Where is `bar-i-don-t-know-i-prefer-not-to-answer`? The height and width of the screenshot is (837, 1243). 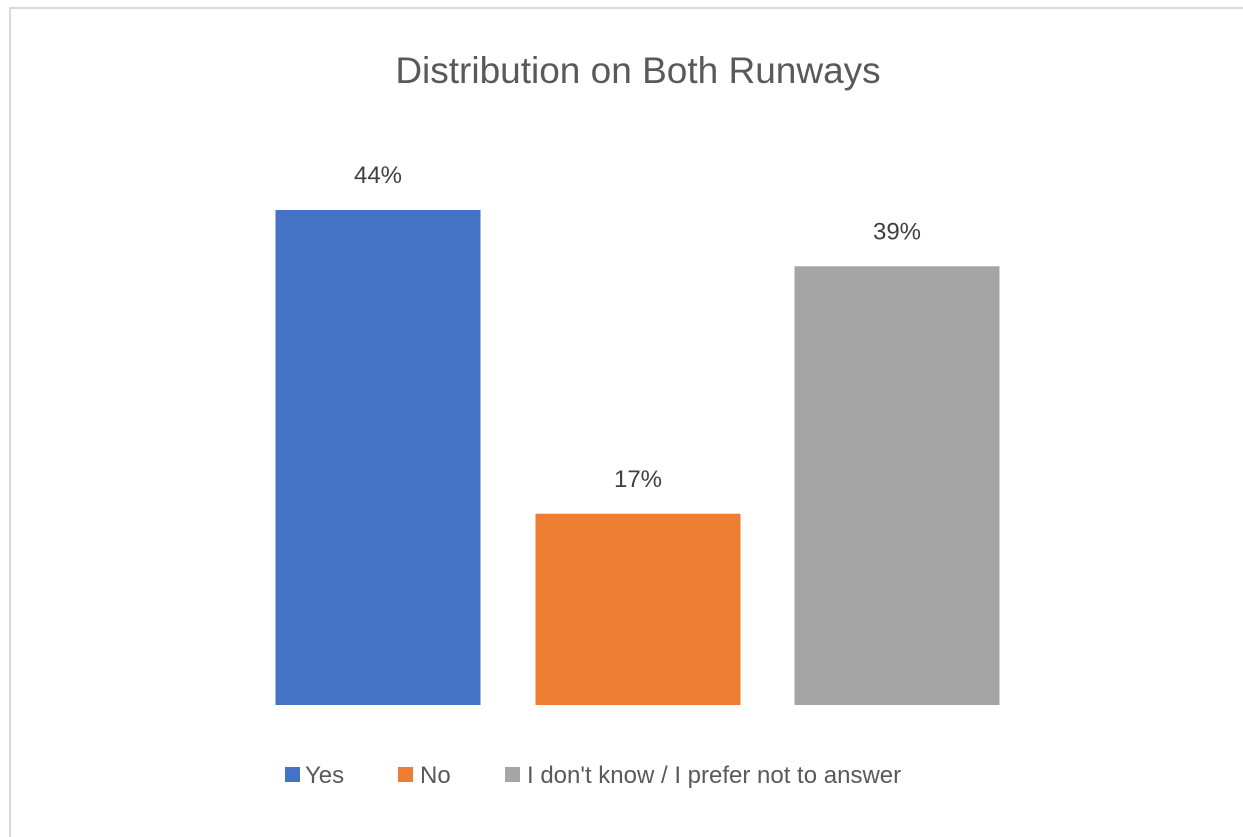 bar-i-don-t-know-i-prefer-not-to-answer is located at coordinates (897, 485).